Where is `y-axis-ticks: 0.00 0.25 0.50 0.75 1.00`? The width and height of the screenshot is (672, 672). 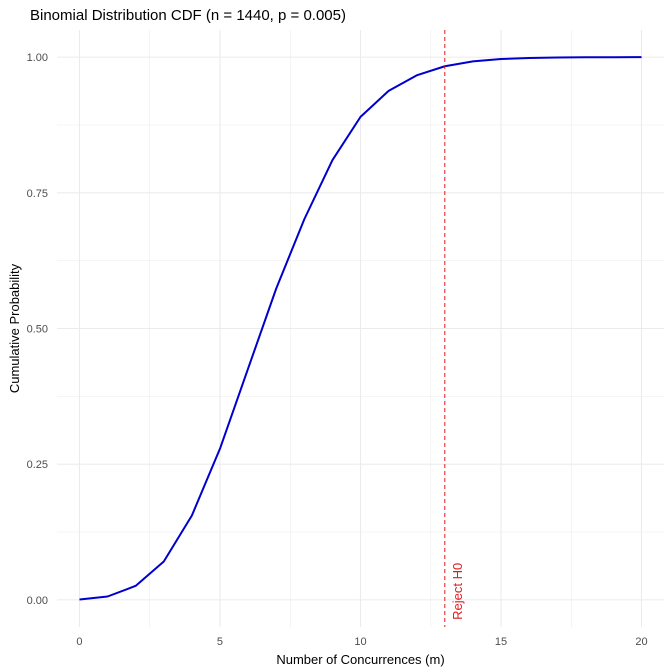
y-axis-ticks: 0.00 0.25 0.50 0.75 1.00 is located at coordinates (37, 329).